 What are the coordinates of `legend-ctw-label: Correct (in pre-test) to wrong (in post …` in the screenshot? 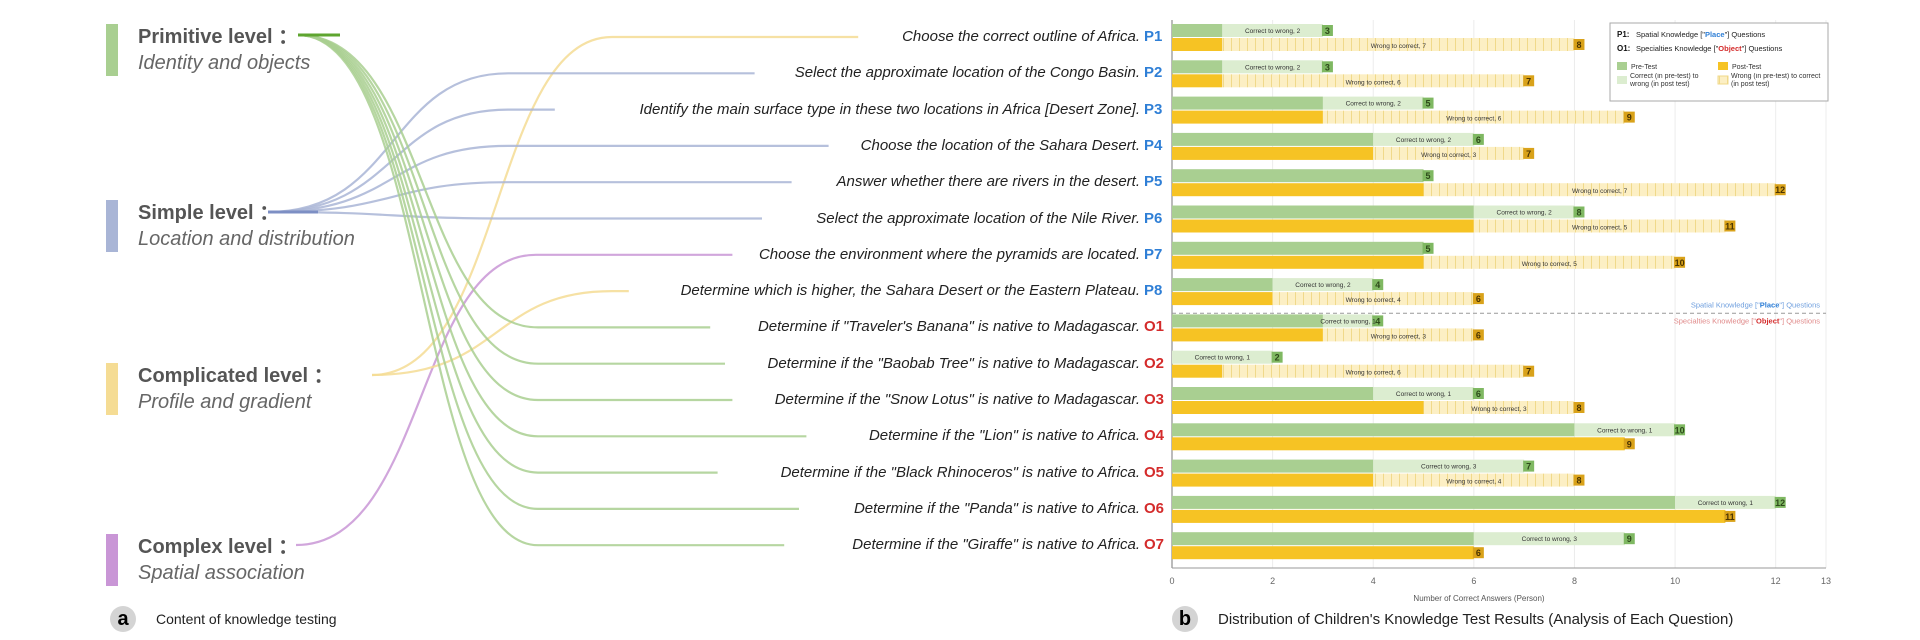 It's located at (1664, 80).